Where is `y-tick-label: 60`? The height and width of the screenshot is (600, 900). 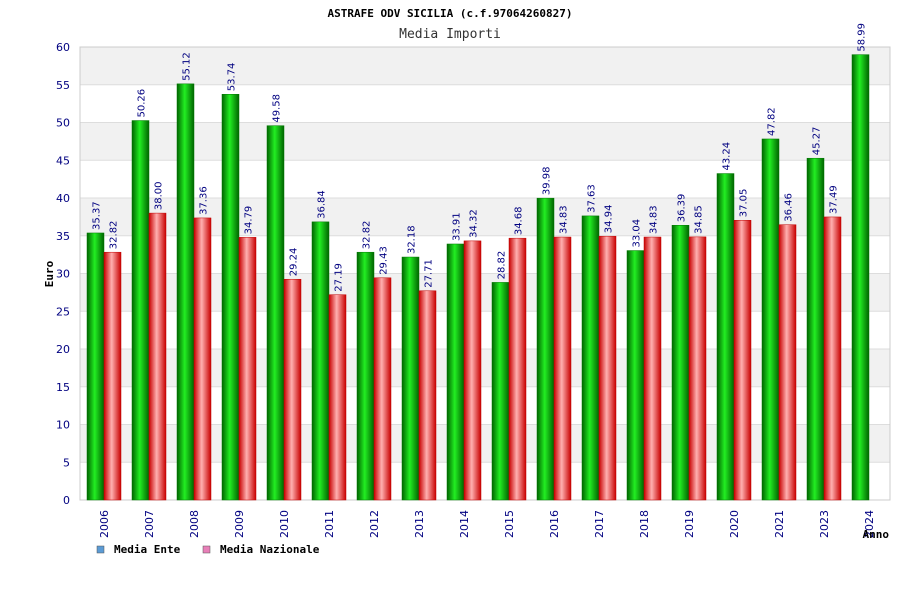 y-tick-label: 60 is located at coordinates (63, 47).